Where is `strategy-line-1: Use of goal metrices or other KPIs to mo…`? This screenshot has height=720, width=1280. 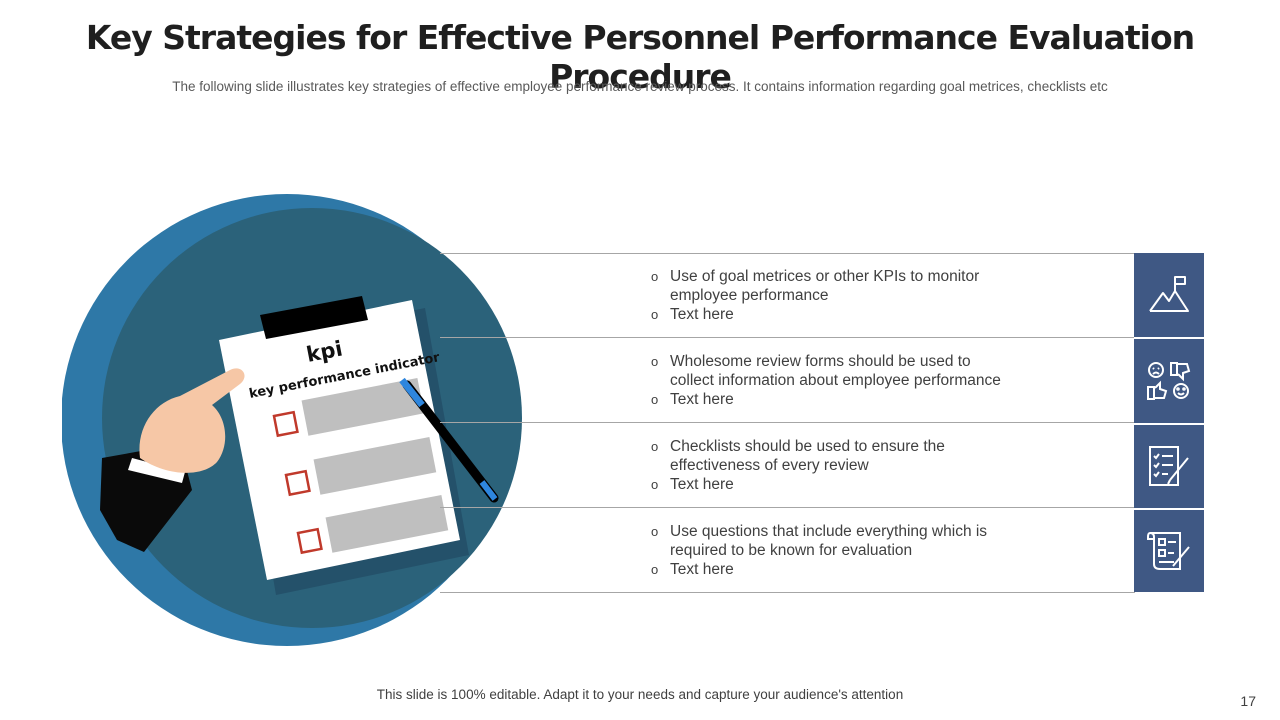 strategy-line-1: Use of goal metrices or other KPIs to mo… is located at coordinates (825, 276).